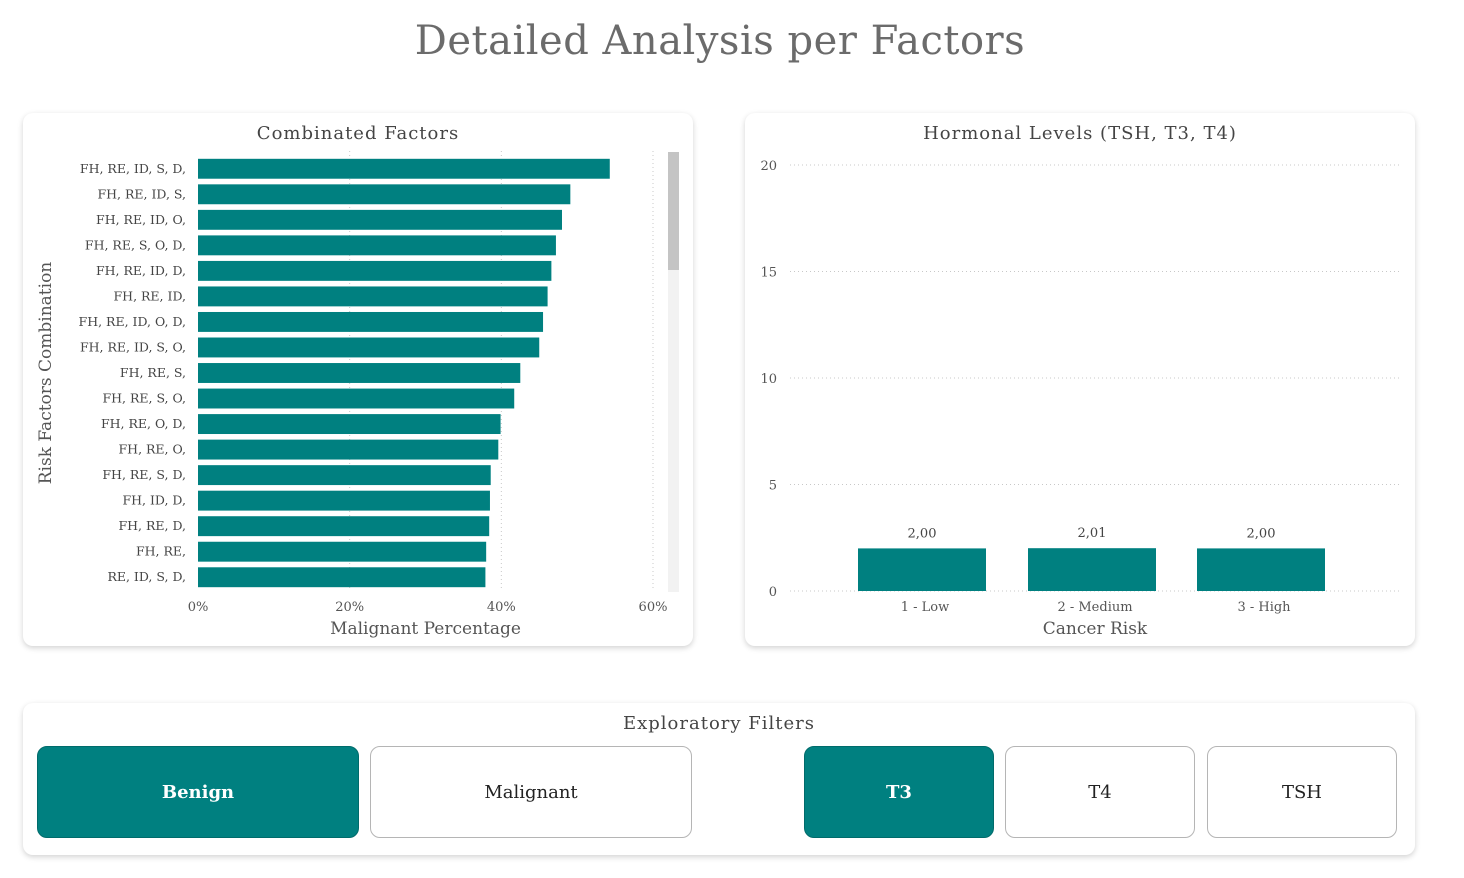 This screenshot has height=878, width=1464. I want to click on filter-t4-button: T4, so click(1100, 792).